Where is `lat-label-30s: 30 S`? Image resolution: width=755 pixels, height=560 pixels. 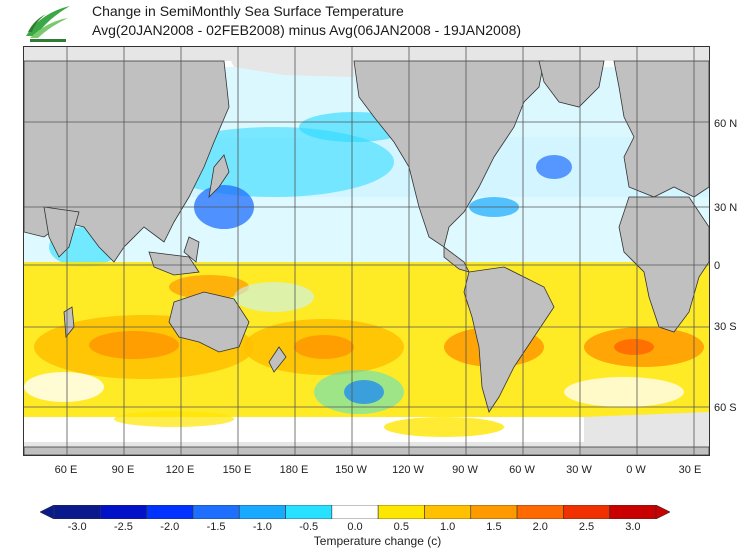 lat-label-30s: 30 S is located at coordinates (725, 327).